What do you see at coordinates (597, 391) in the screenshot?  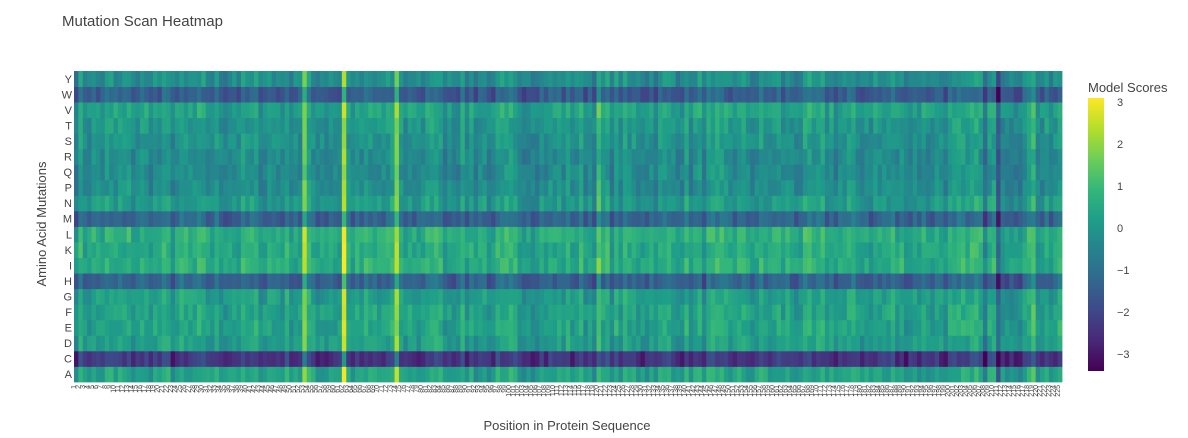 I see `x-tick-label: 120` at bounding box center [597, 391].